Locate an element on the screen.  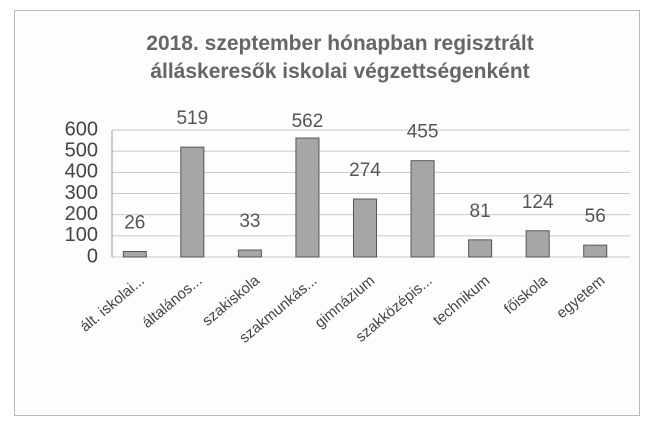
y-tick-label: 500 is located at coordinates (81, 150).